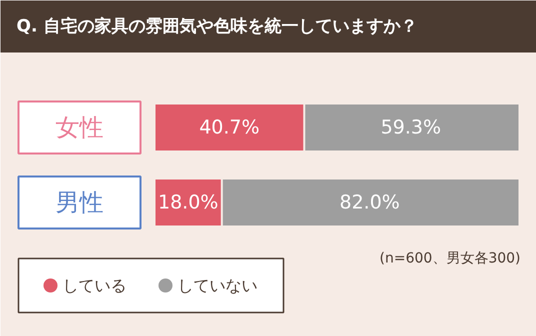 The width and height of the screenshot is (536, 336). I want to click on legend-label: している, so click(94, 285).